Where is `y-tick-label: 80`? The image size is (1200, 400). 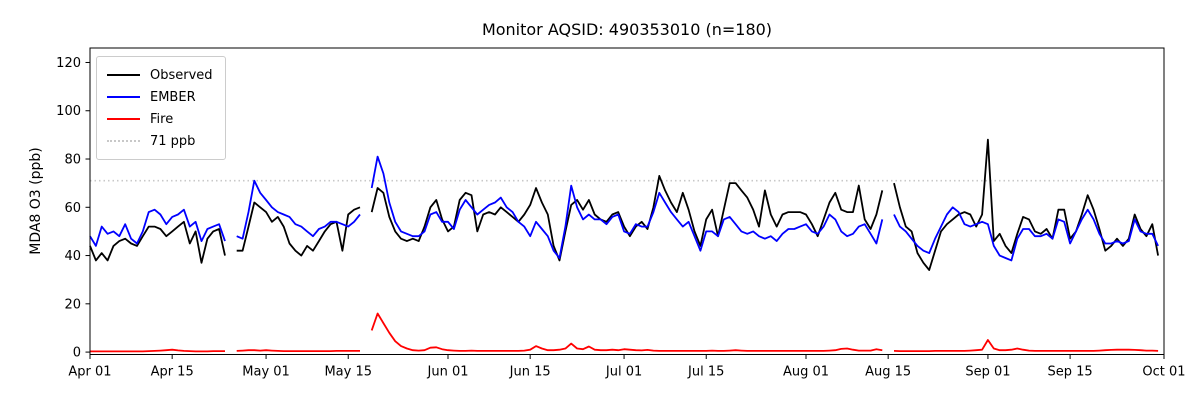
y-tick-label: 80 is located at coordinates (72, 160).